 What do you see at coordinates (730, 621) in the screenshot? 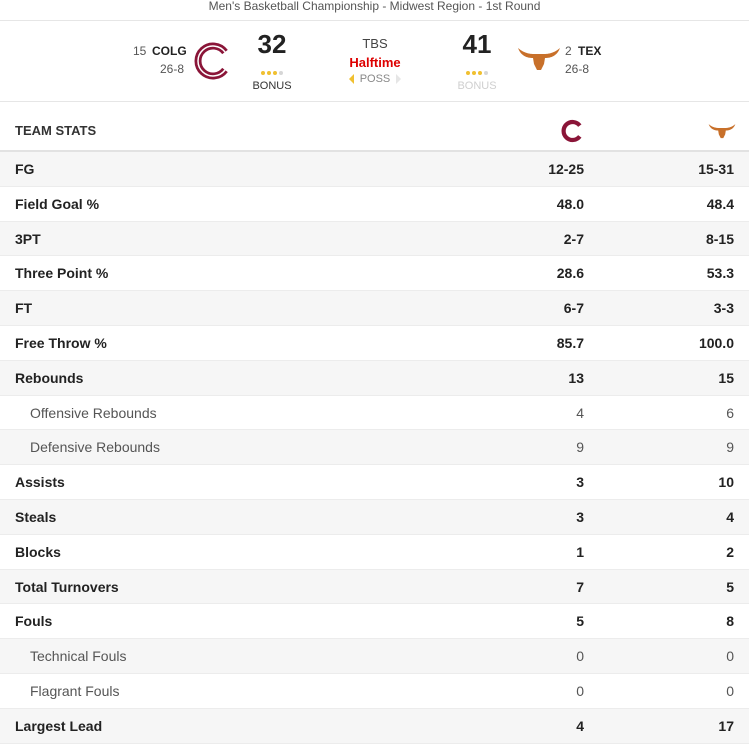
I see `stat-value-team-b: 8` at bounding box center [730, 621].